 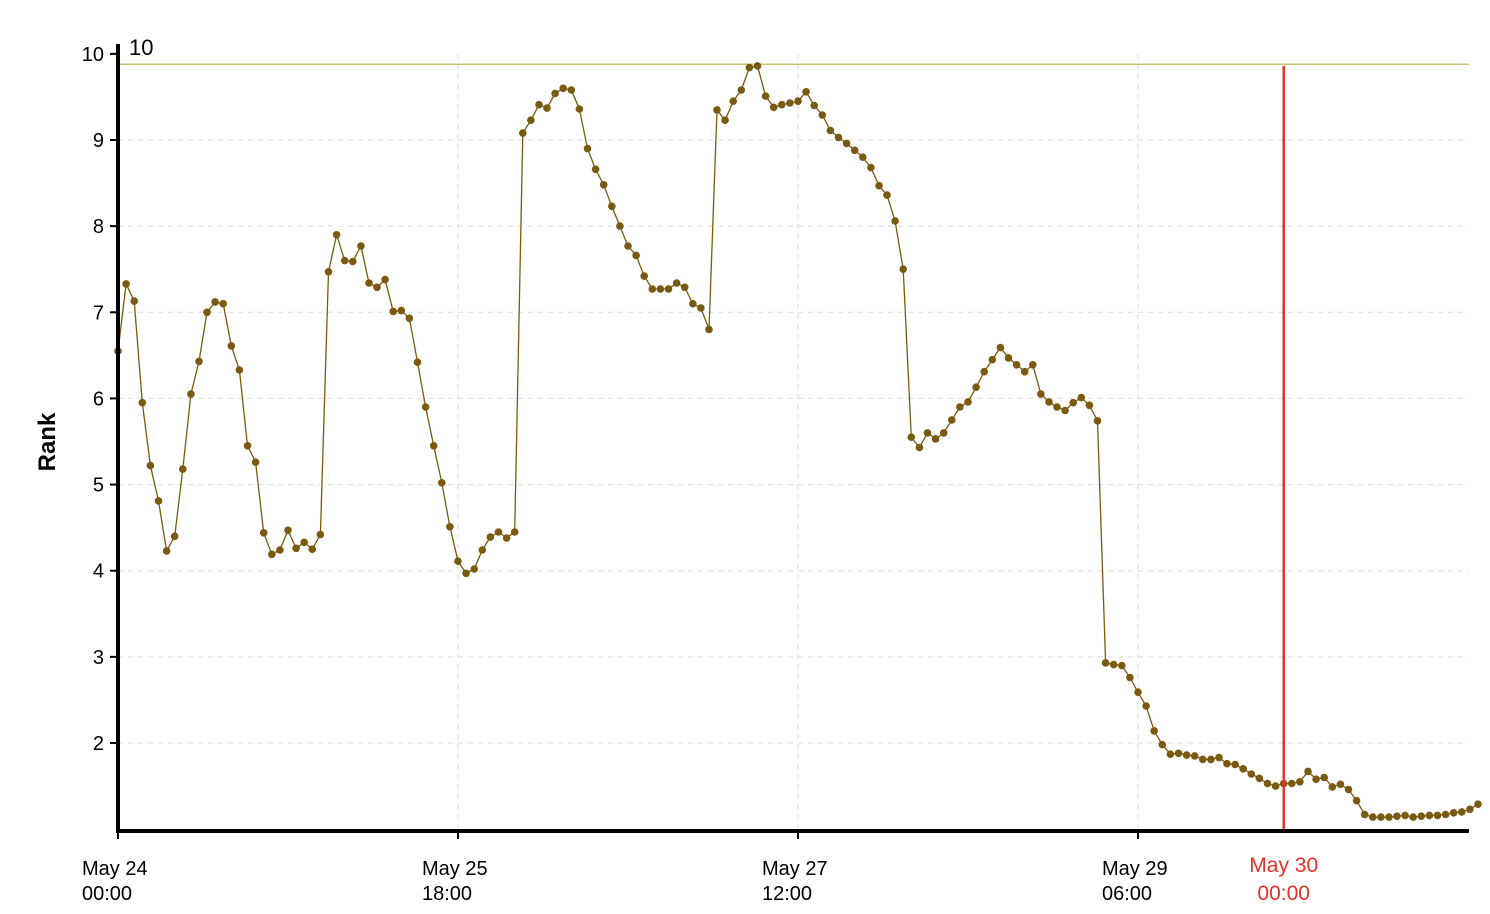 I want to click on y-tick-label: 6, so click(x=98, y=399).